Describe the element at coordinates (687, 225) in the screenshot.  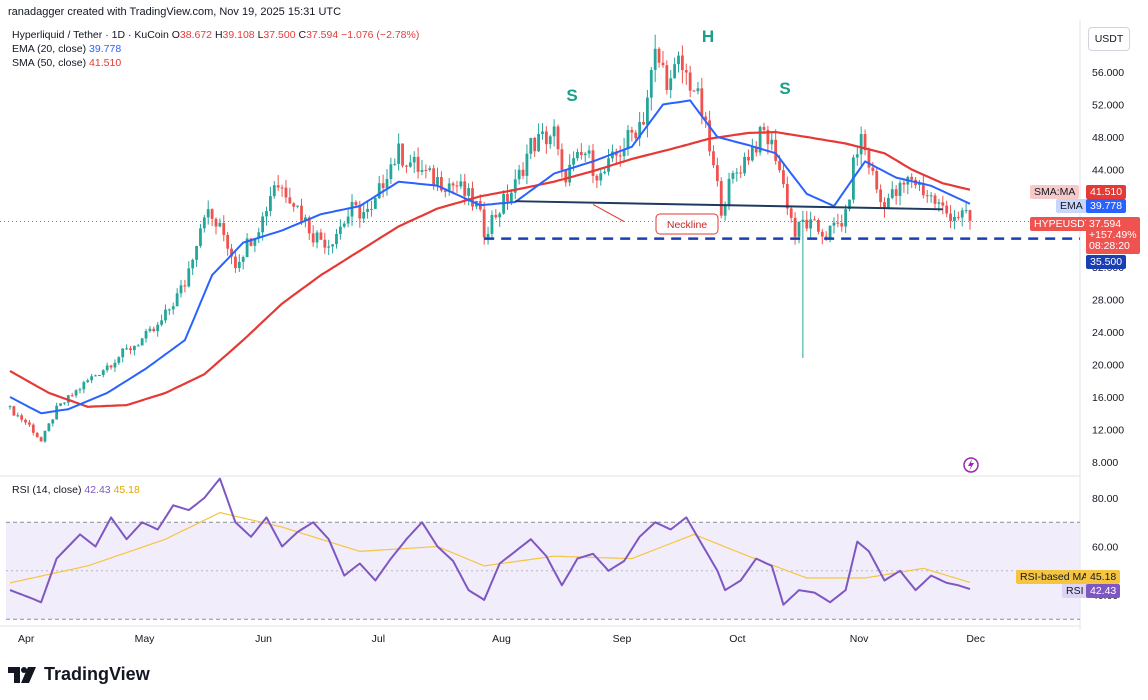
I see `neckline-label: Neckline` at that location.